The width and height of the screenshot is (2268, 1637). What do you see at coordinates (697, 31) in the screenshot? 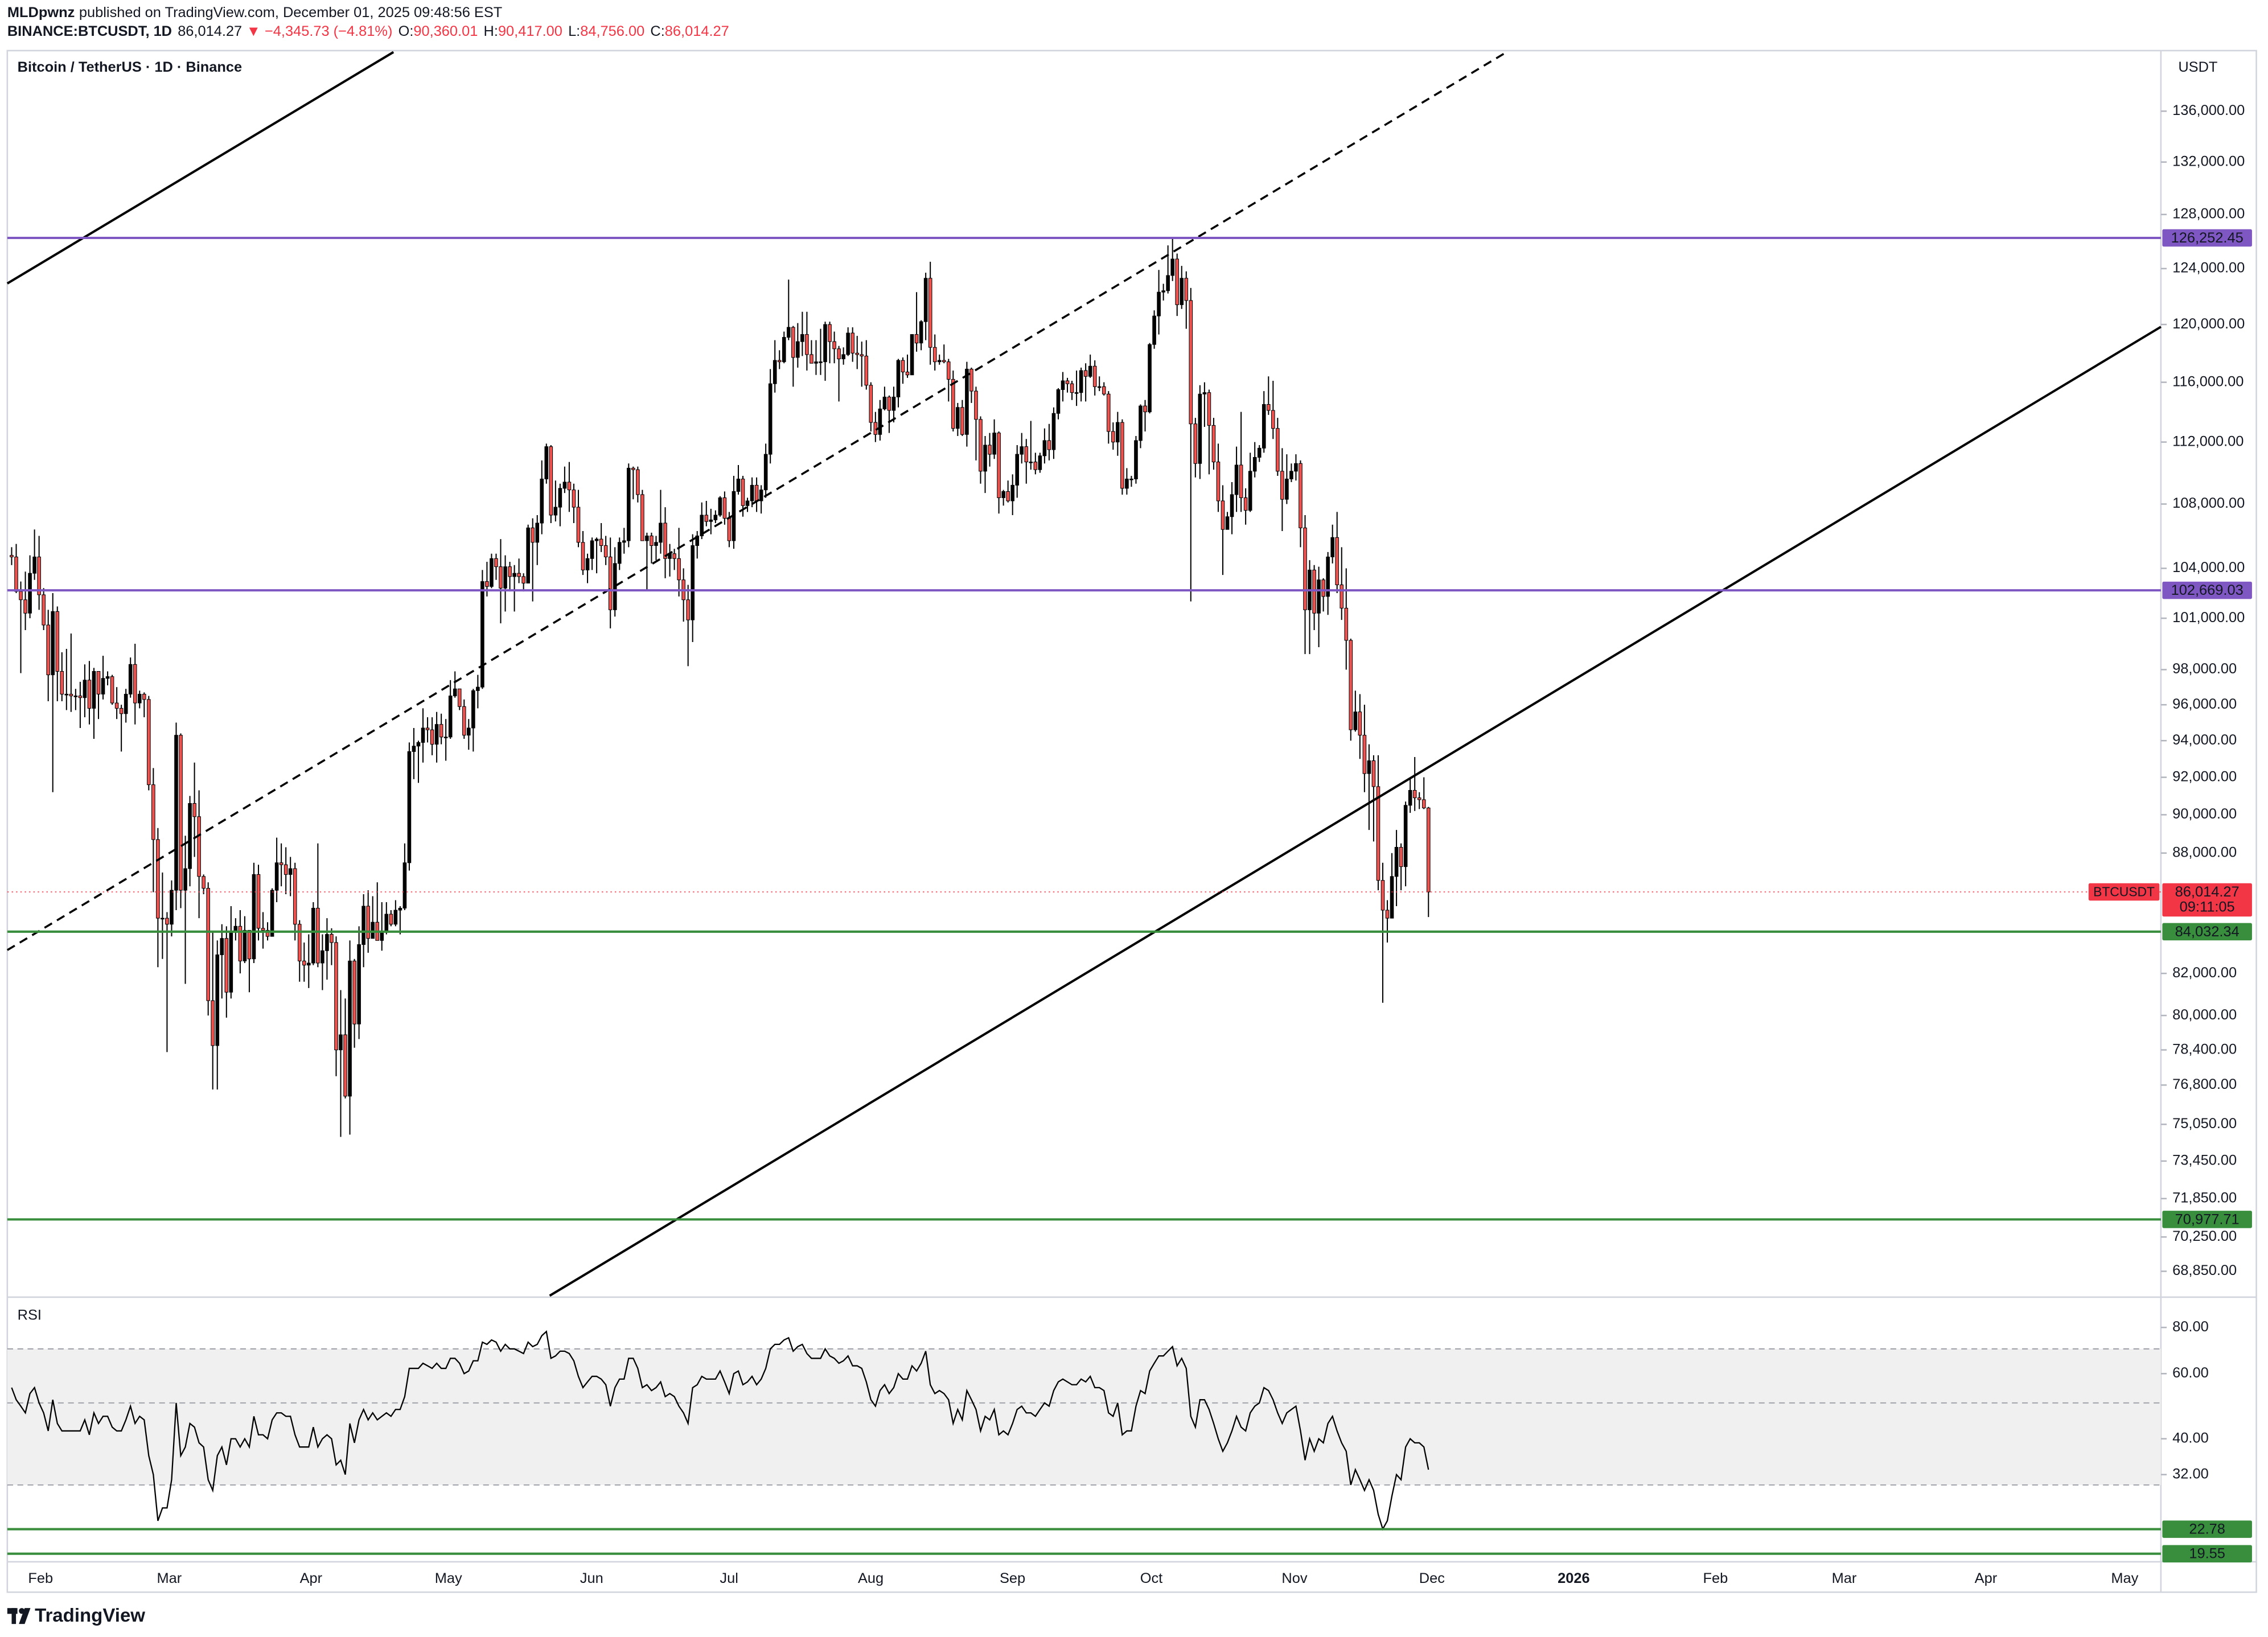
I see `ohlc-value: 86,014.27` at bounding box center [697, 31].